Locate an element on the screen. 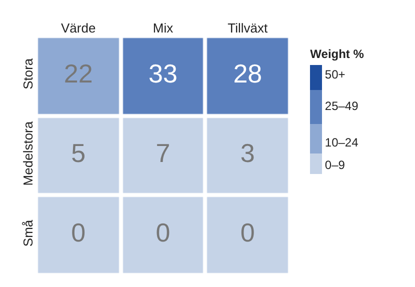 Image resolution: width=415 pixels, height=287 pixels. data-label: 7 is located at coordinates (163, 153).